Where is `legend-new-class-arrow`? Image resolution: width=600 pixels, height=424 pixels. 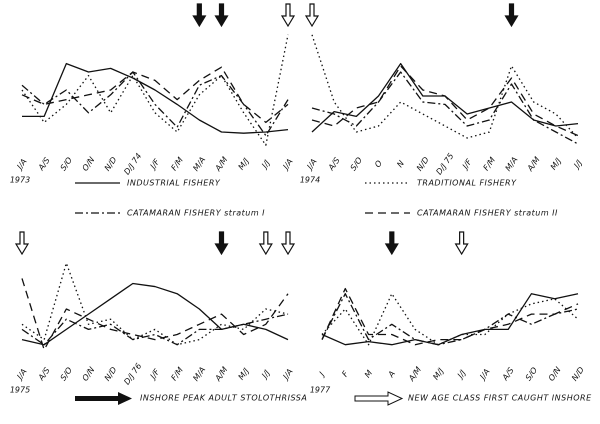 legend-new-class-arrow is located at coordinates (379, 398).